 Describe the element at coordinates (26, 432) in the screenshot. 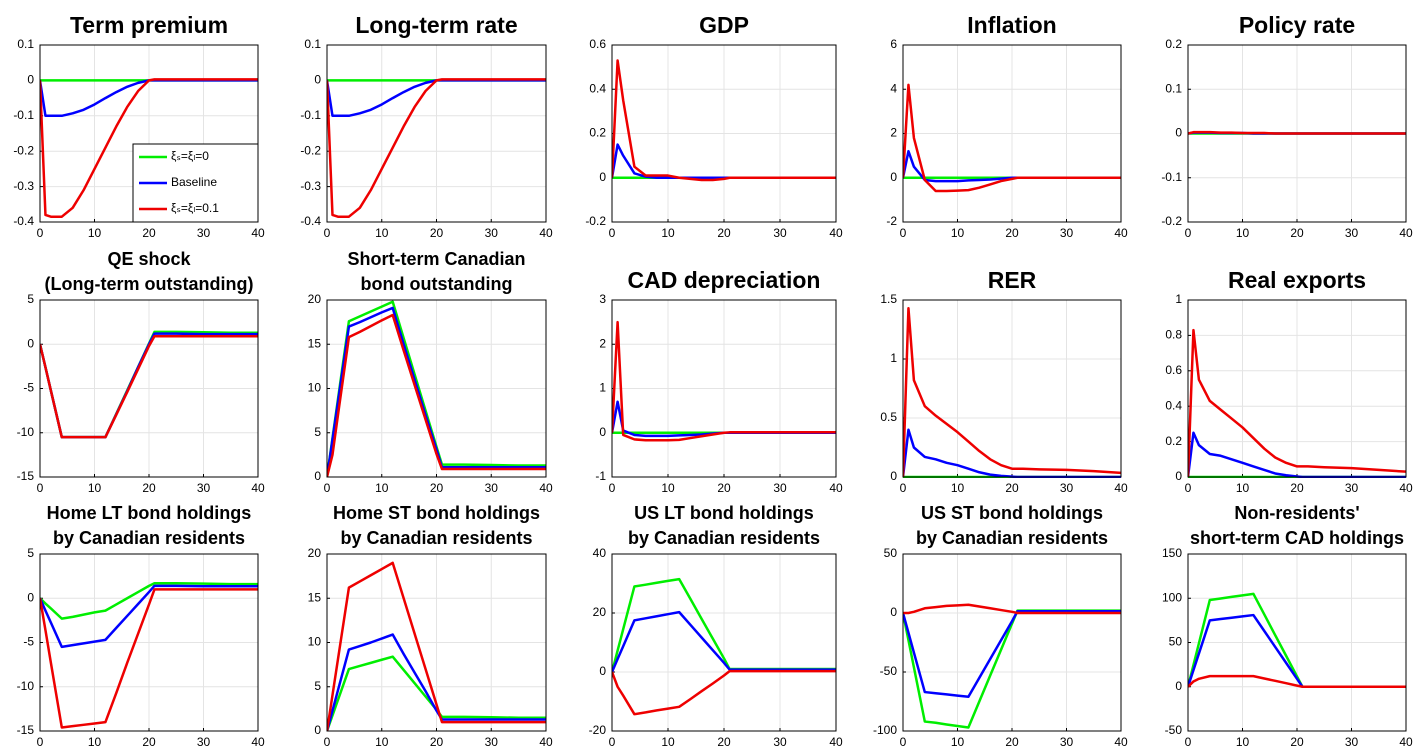

I see `y-tick-label: -10` at that location.